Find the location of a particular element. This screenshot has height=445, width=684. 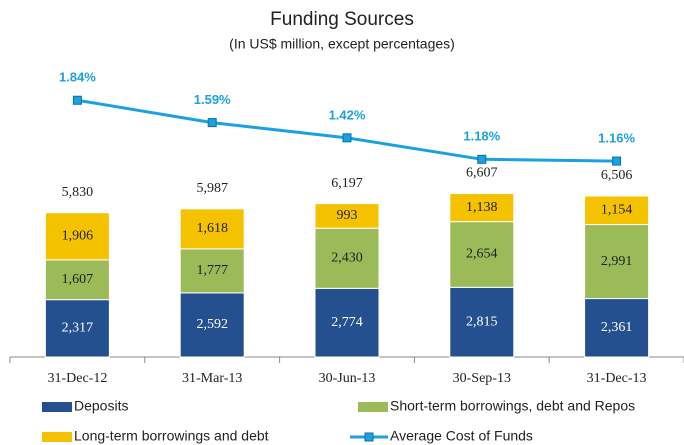

data-label: 1,607 is located at coordinates (78, 279).